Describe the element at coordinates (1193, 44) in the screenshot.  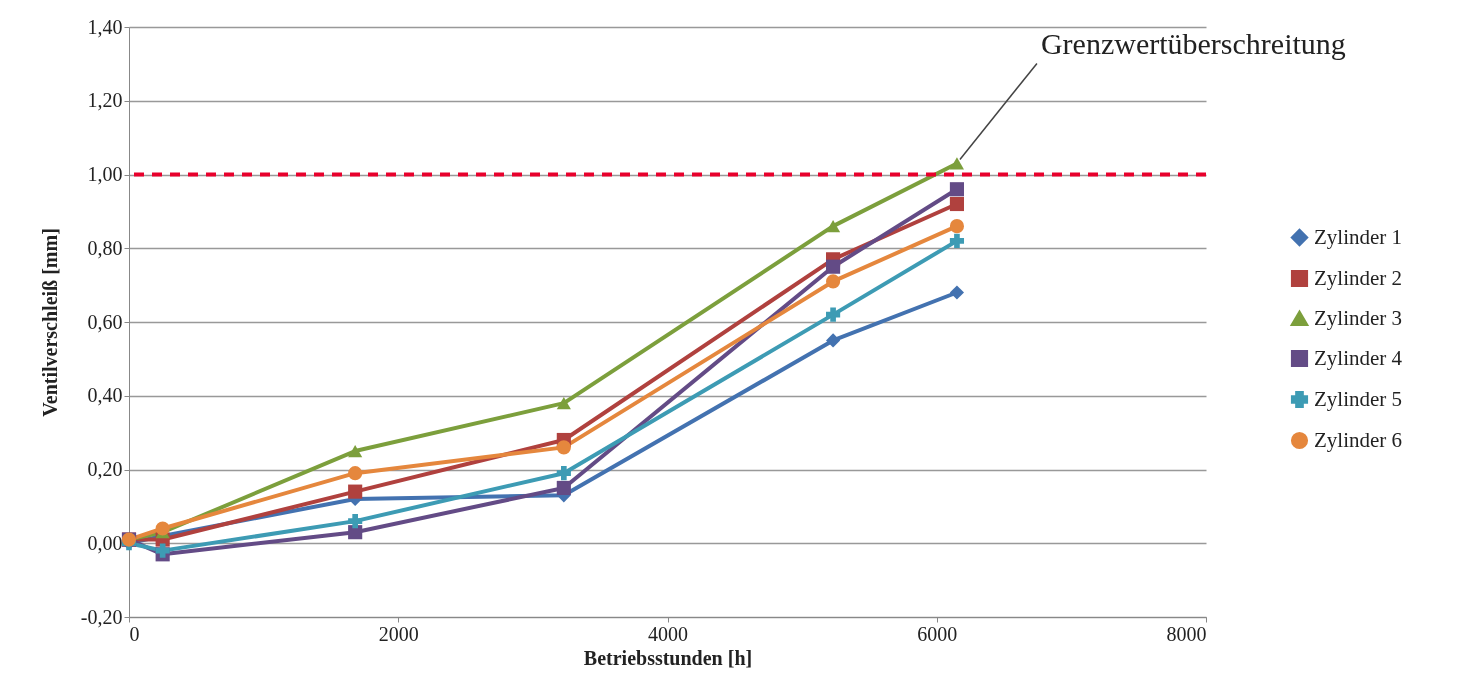
I see `annotation: Grenzwertüberschreitung` at that location.